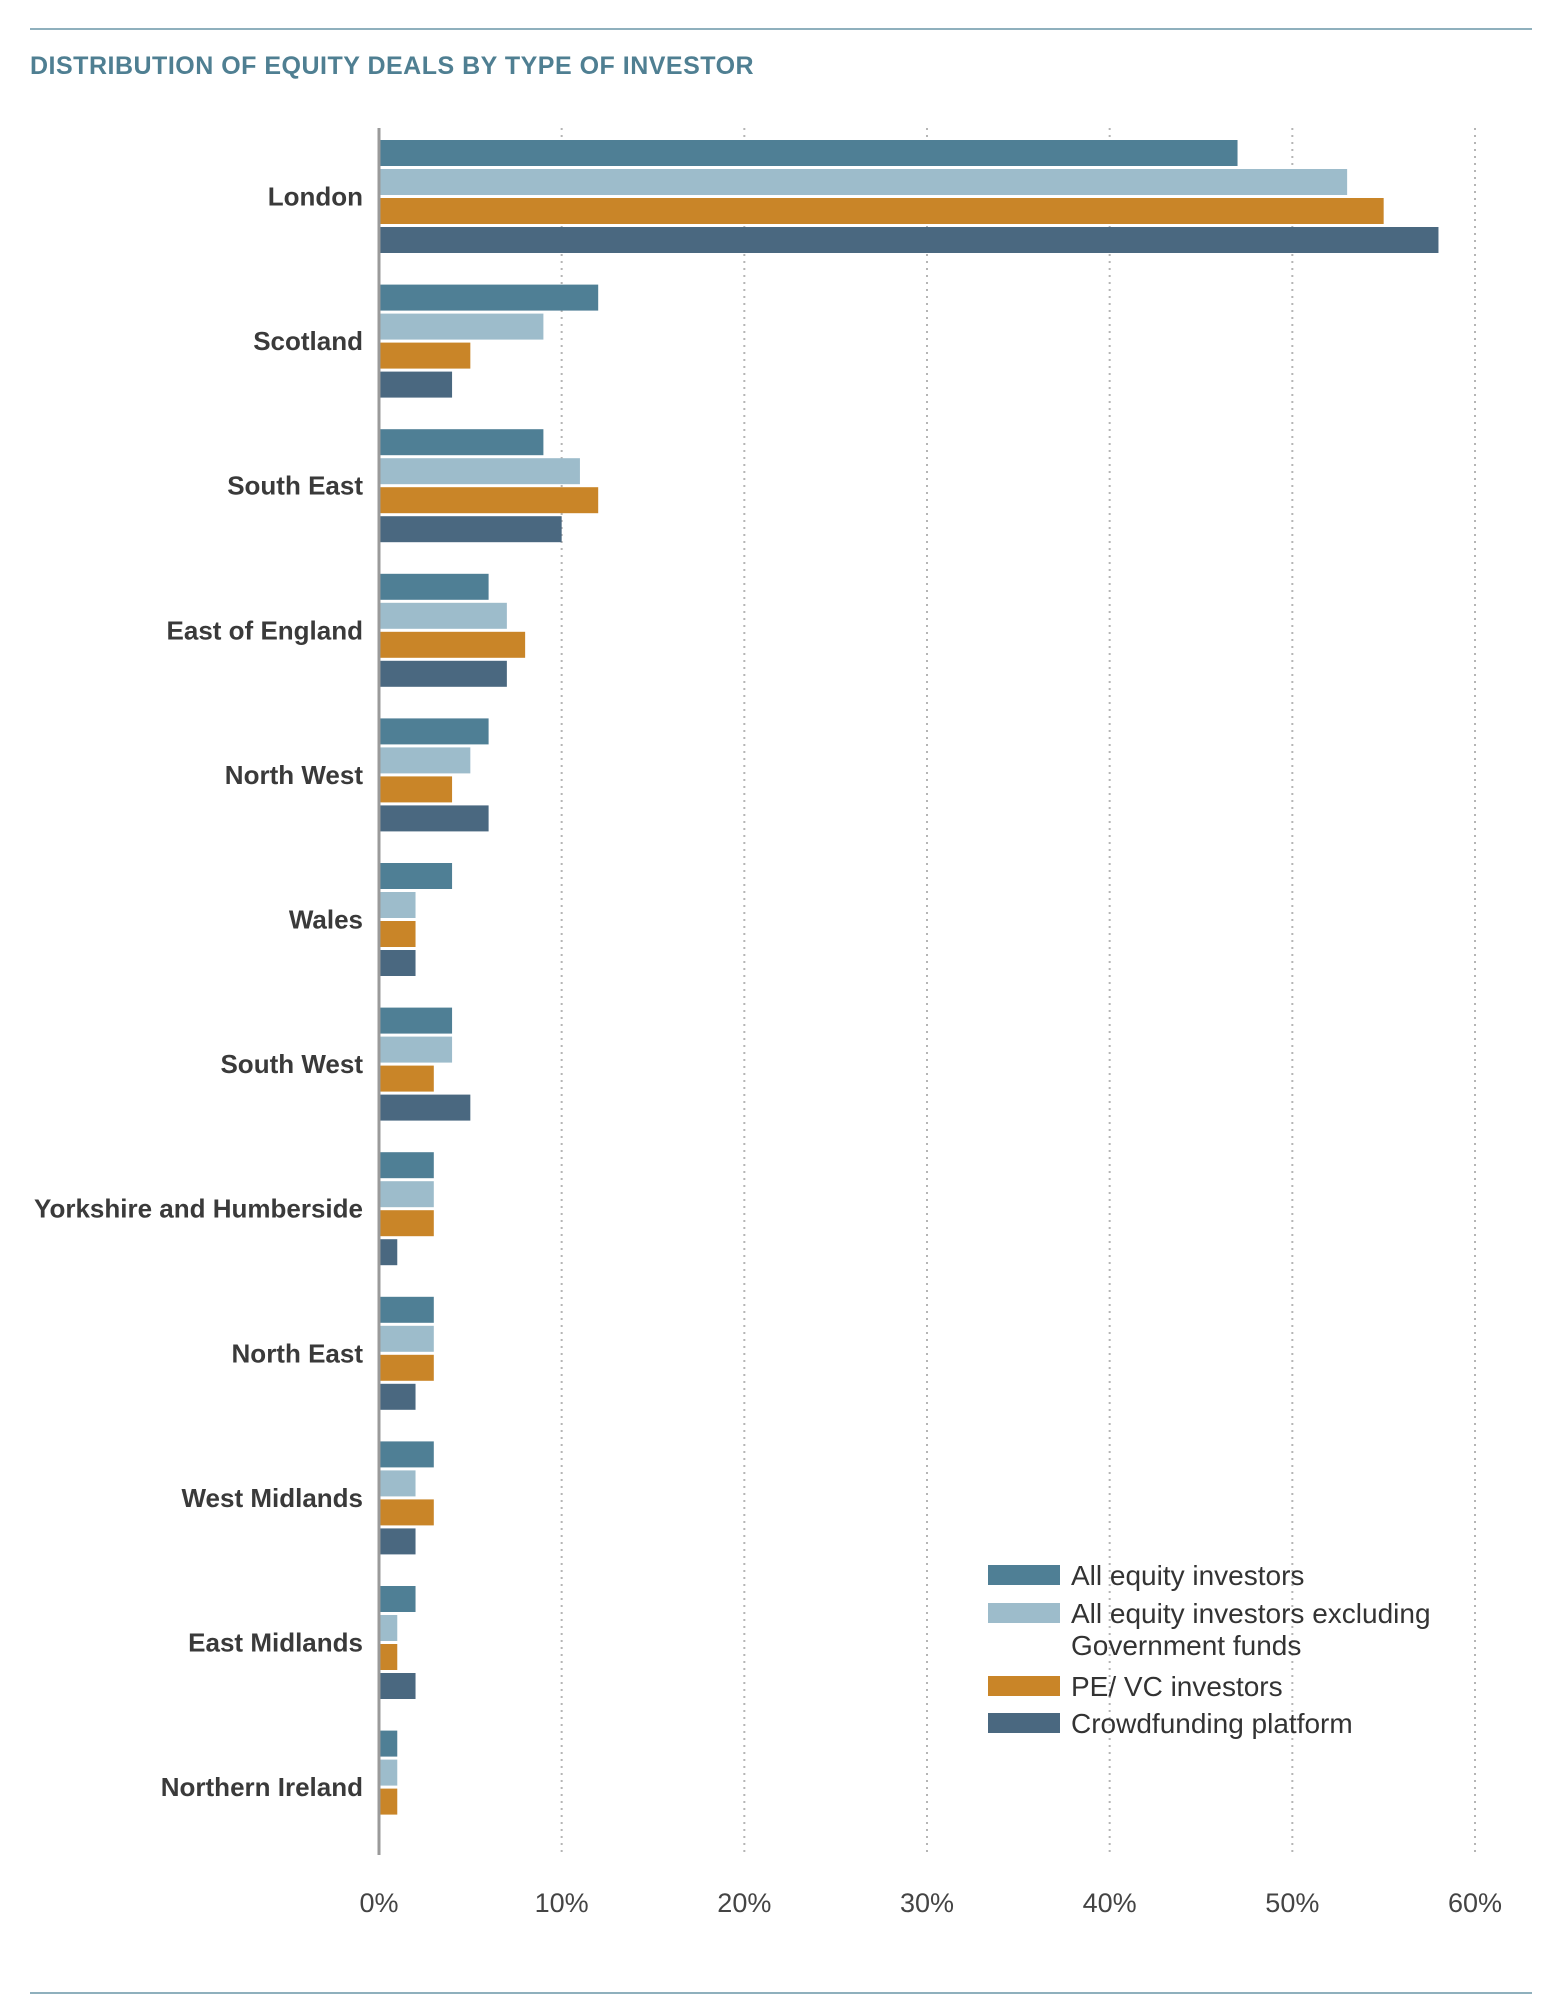 The height and width of the screenshot is (2015, 1562). I want to click on x-tick-label: 30%, so click(927, 1903).